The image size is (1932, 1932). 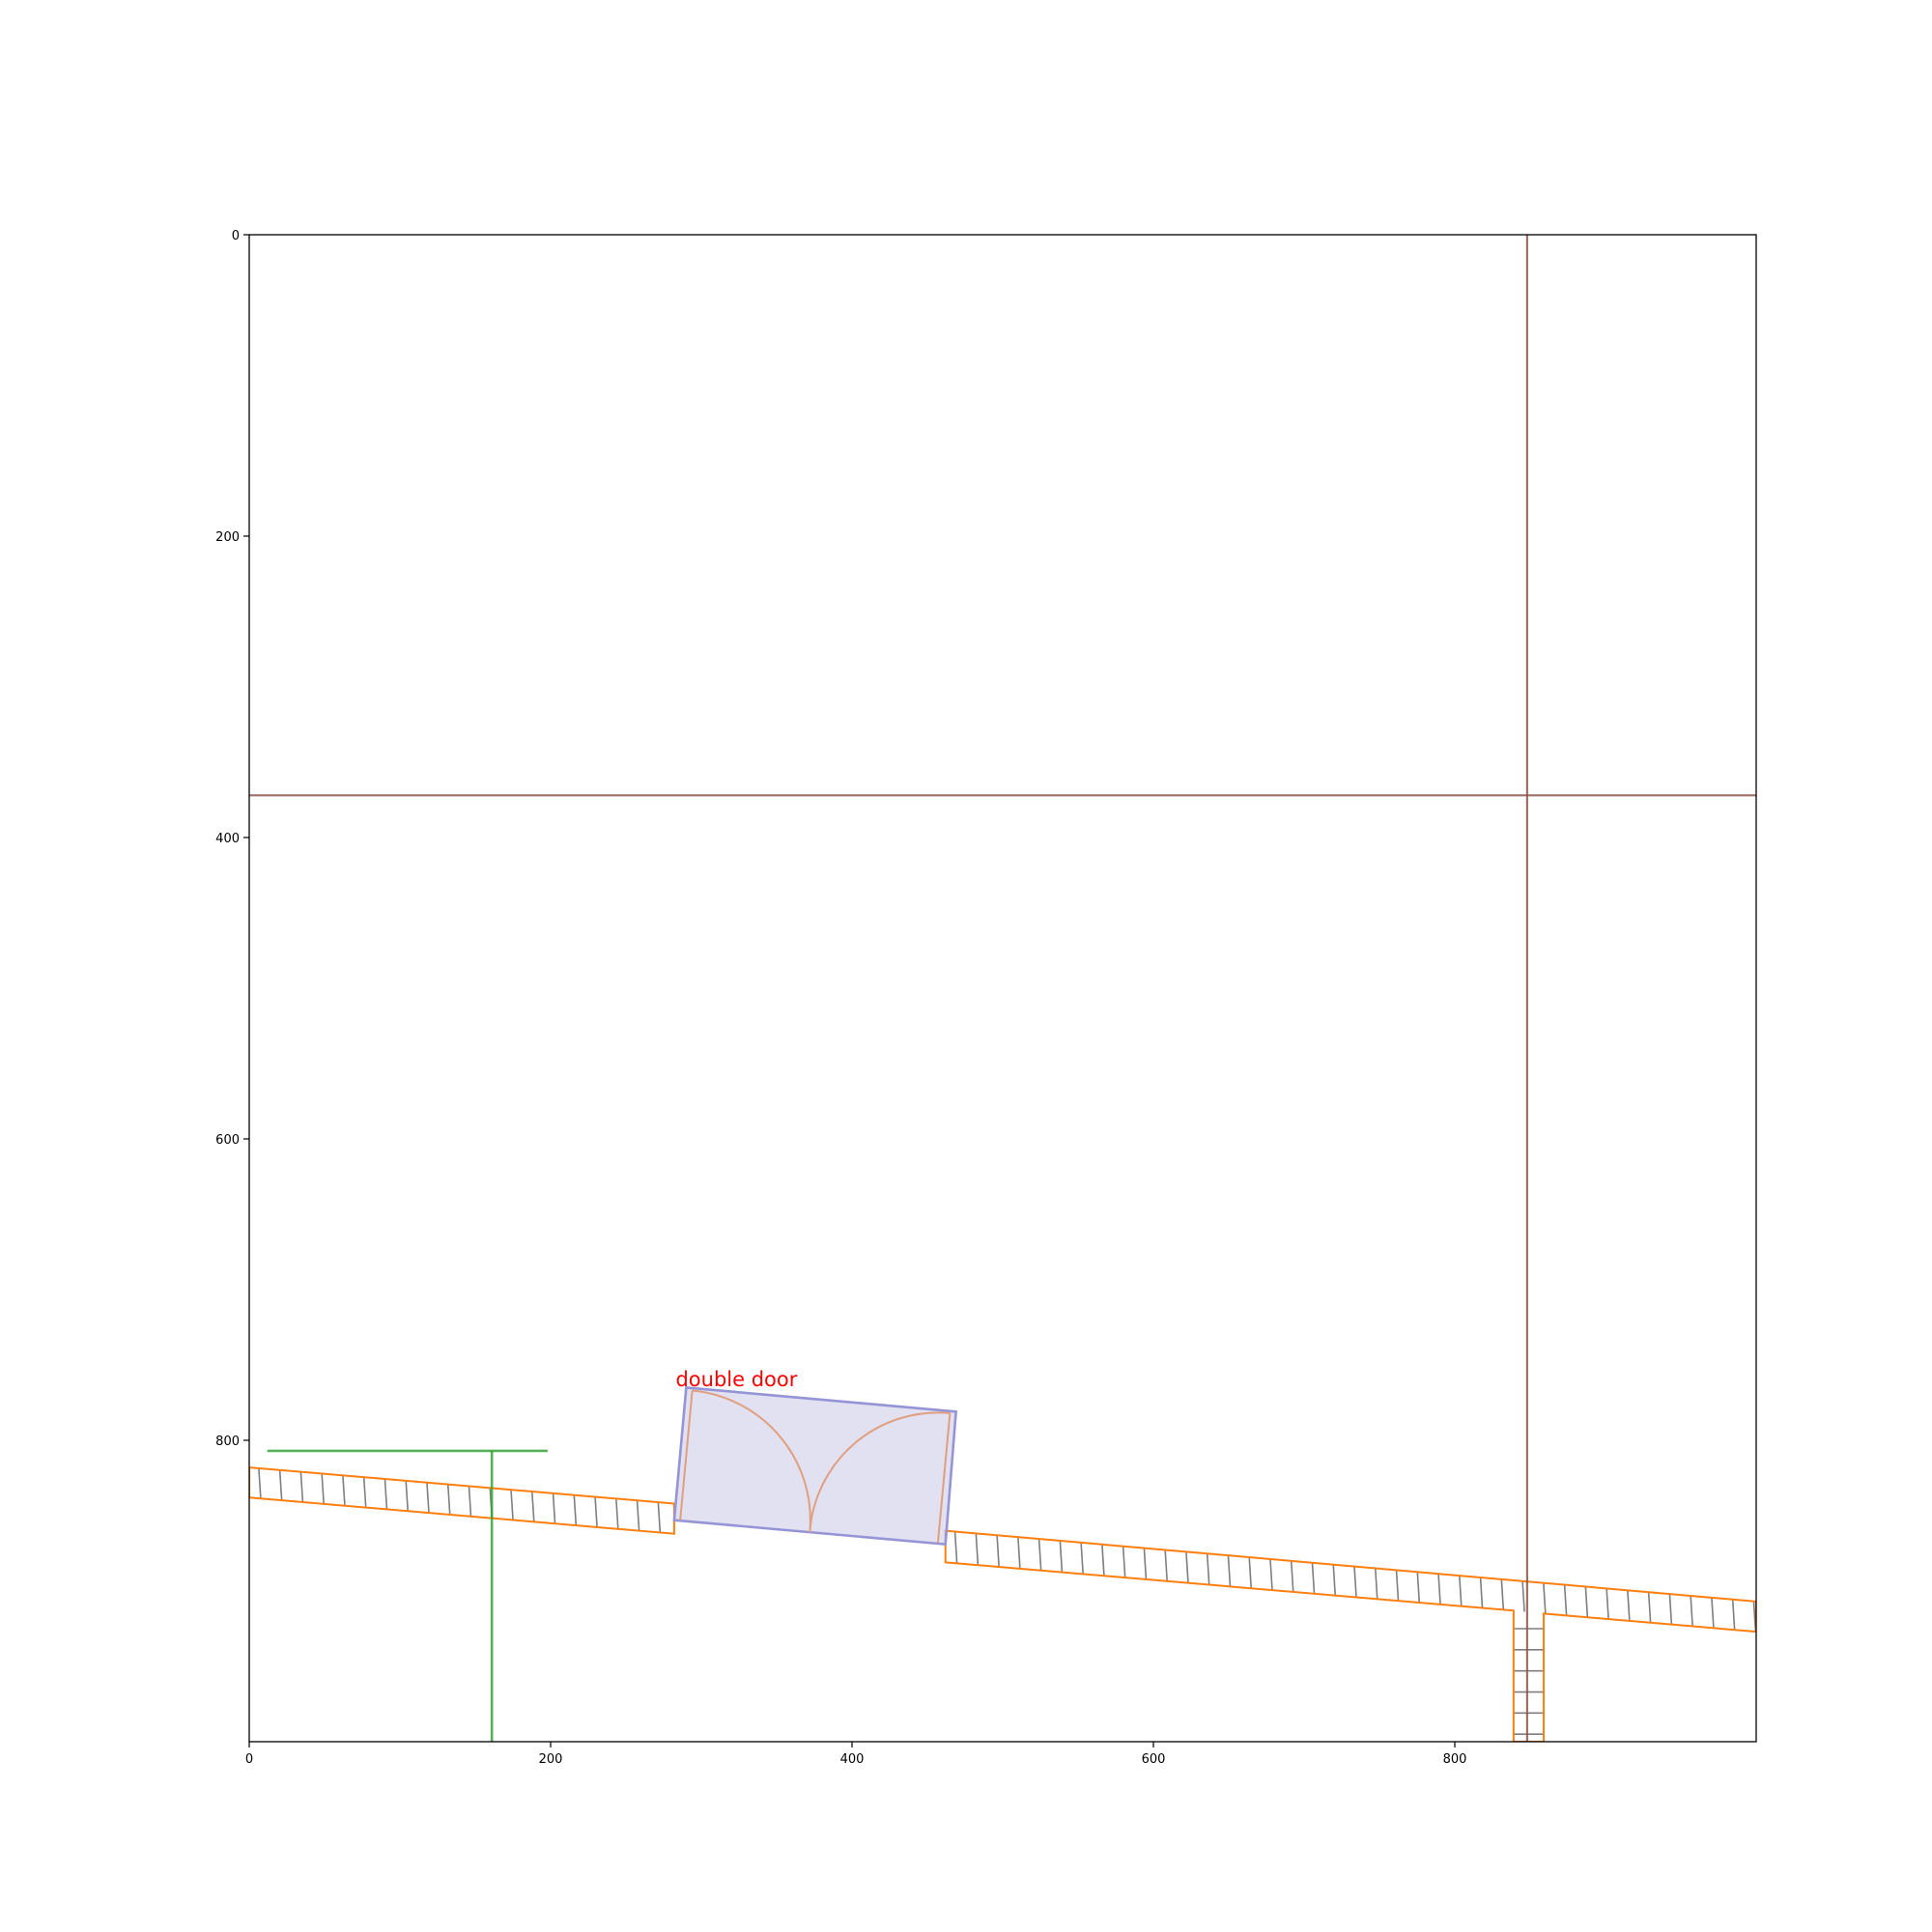 What do you see at coordinates (1529, 1681) in the screenshot?
I see `wall-stub-hatching` at bounding box center [1529, 1681].